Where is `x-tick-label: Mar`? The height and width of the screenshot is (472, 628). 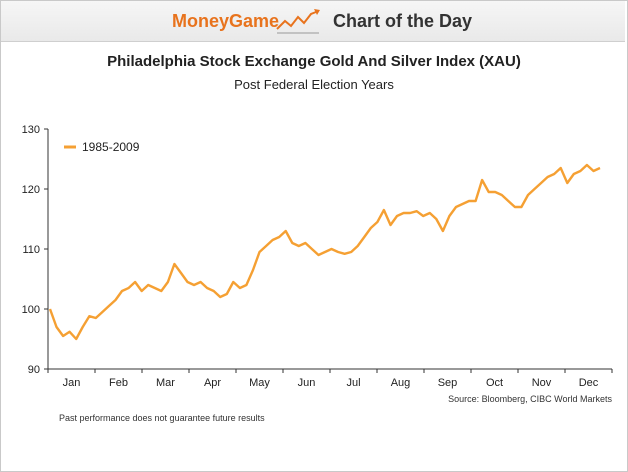 x-tick-label: Mar is located at coordinates (165, 383).